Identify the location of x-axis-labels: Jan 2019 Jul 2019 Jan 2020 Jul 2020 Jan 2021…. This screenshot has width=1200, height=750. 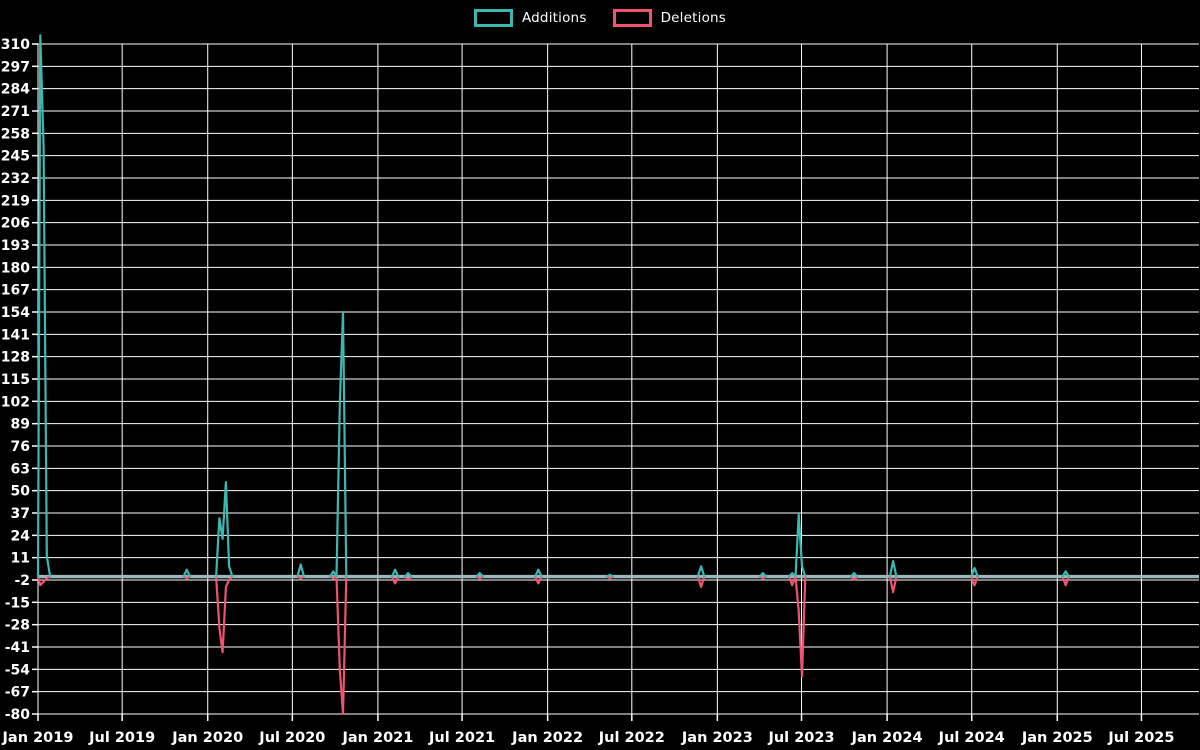
(588, 738).